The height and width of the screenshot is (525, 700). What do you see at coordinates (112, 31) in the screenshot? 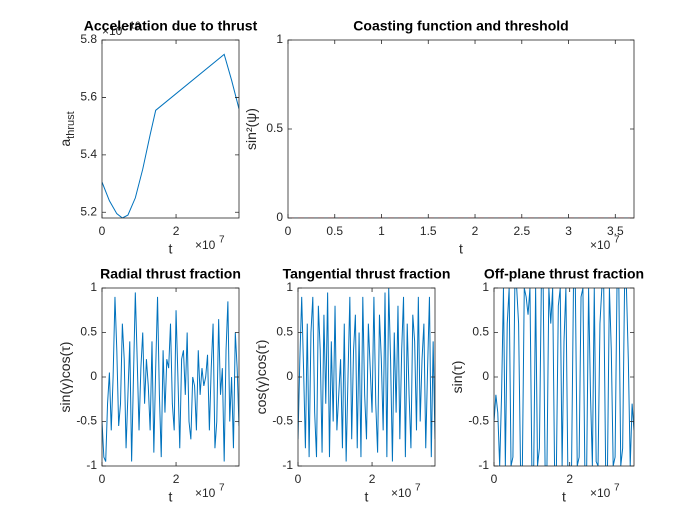
I see `y-multiplier: ×10` at bounding box center [112, 31].